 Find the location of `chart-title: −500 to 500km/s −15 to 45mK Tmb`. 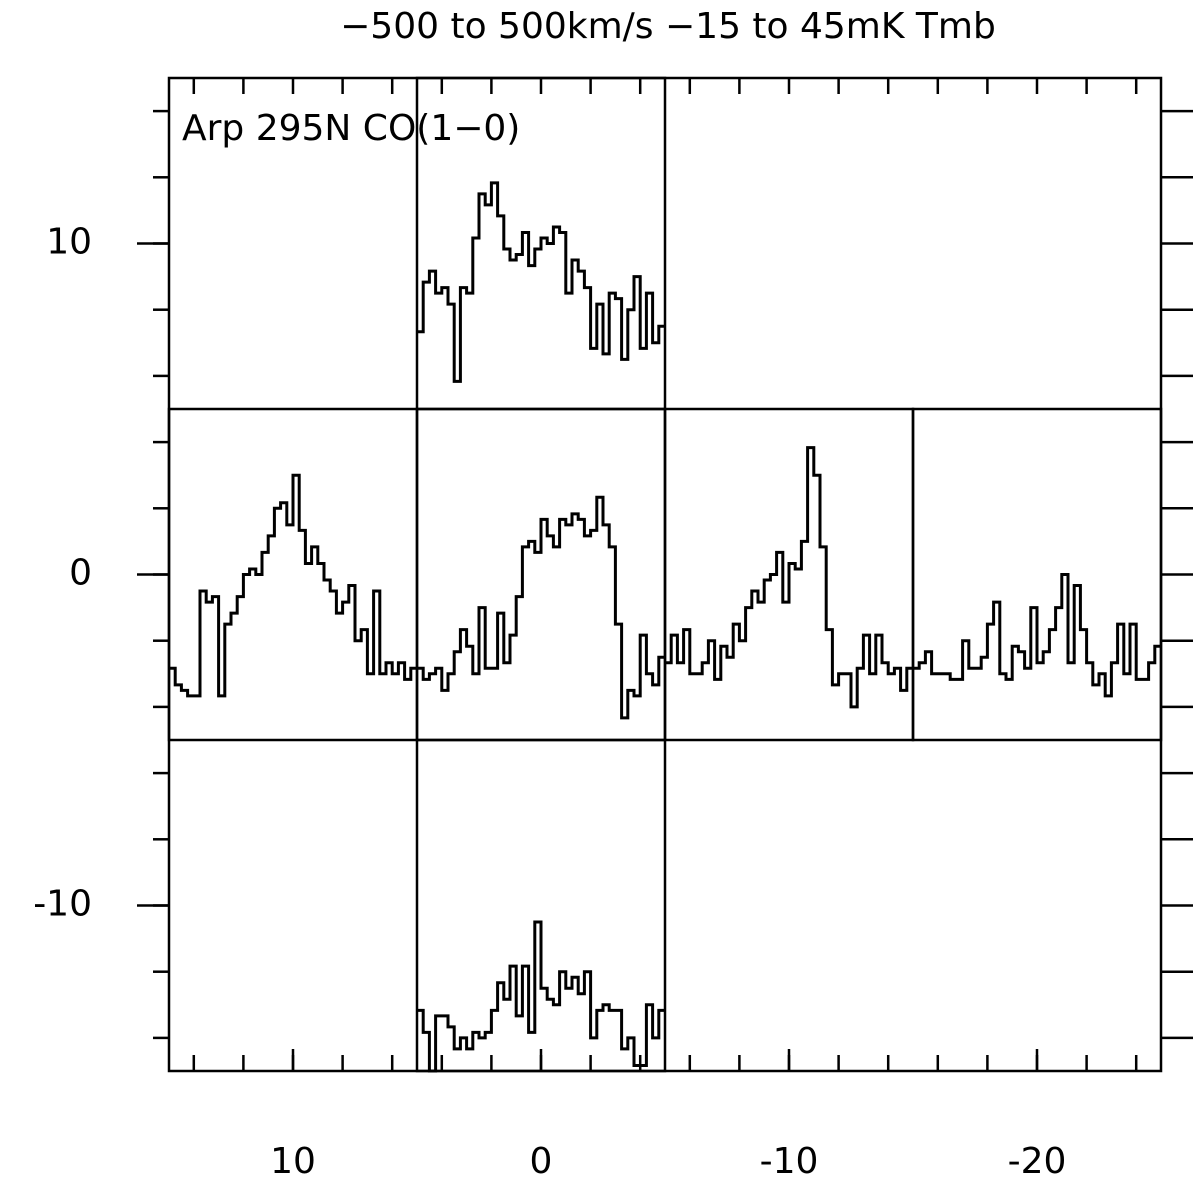

chart-title: −500 to 500km/s −15 to 45mK Tmb is located at coordinates (668, 26).